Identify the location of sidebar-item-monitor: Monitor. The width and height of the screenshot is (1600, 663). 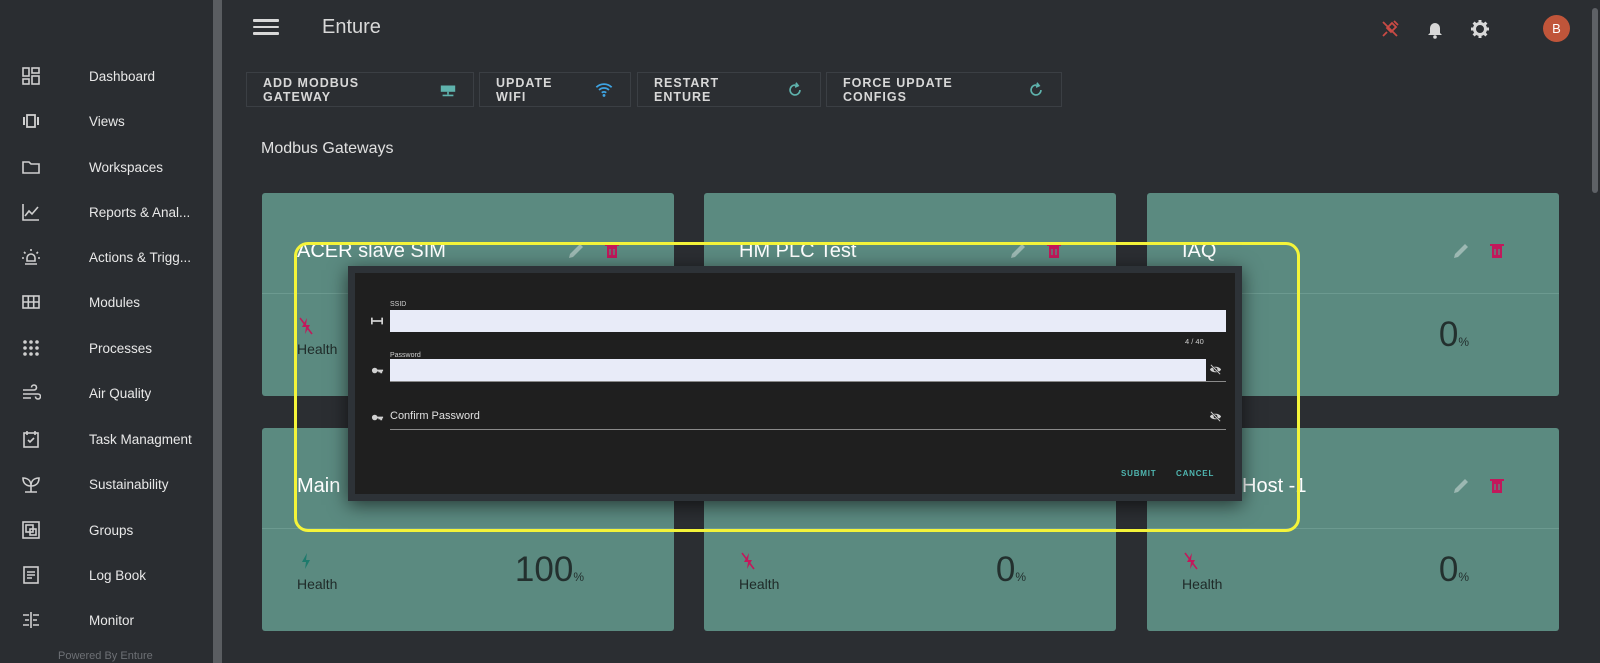
(106, 620).